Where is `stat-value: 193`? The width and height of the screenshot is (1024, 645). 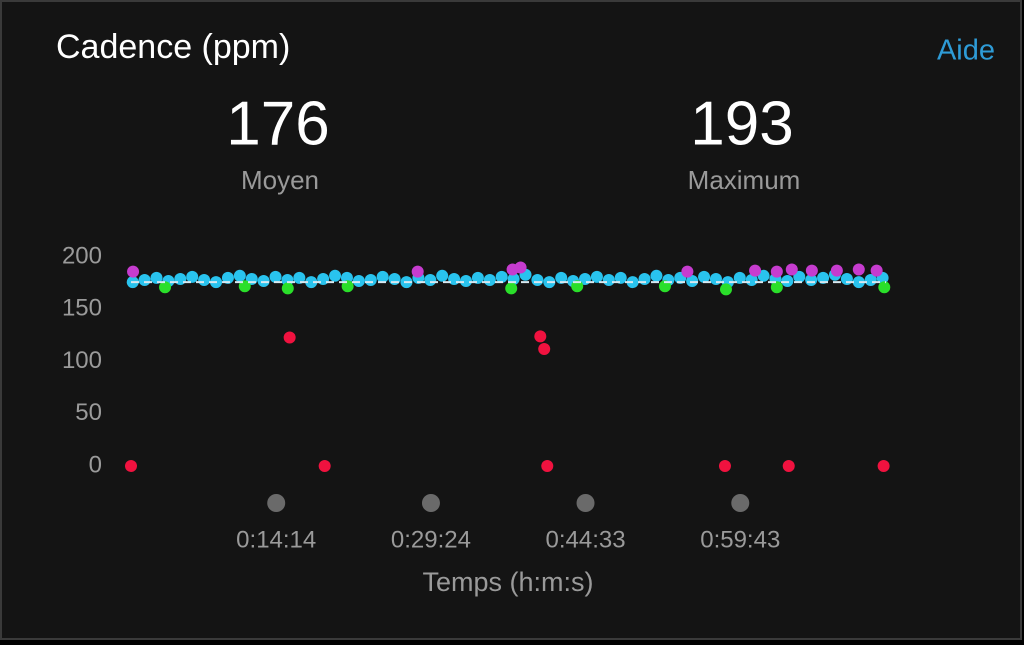 stat-value: 193 is located at coordinates (741, 123).